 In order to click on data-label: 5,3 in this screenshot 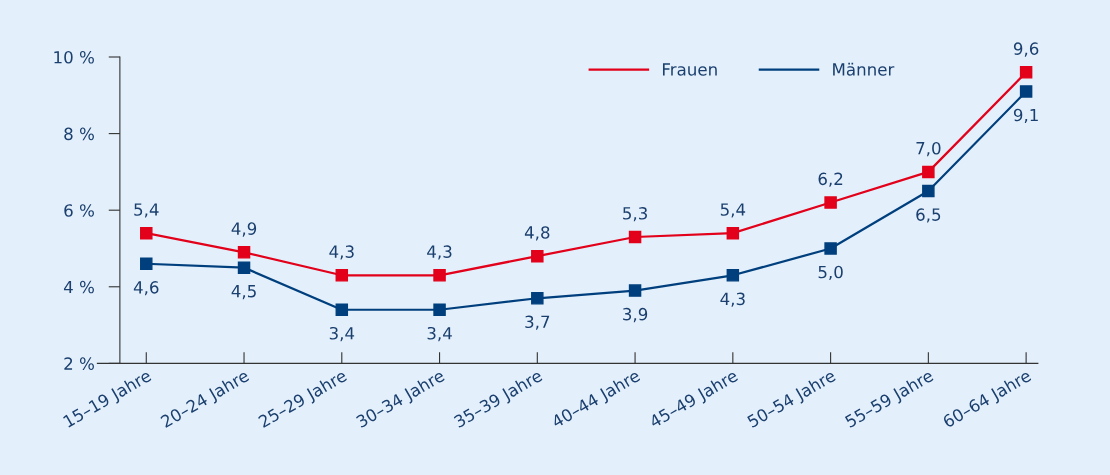, I will do `click(635, 214)`.